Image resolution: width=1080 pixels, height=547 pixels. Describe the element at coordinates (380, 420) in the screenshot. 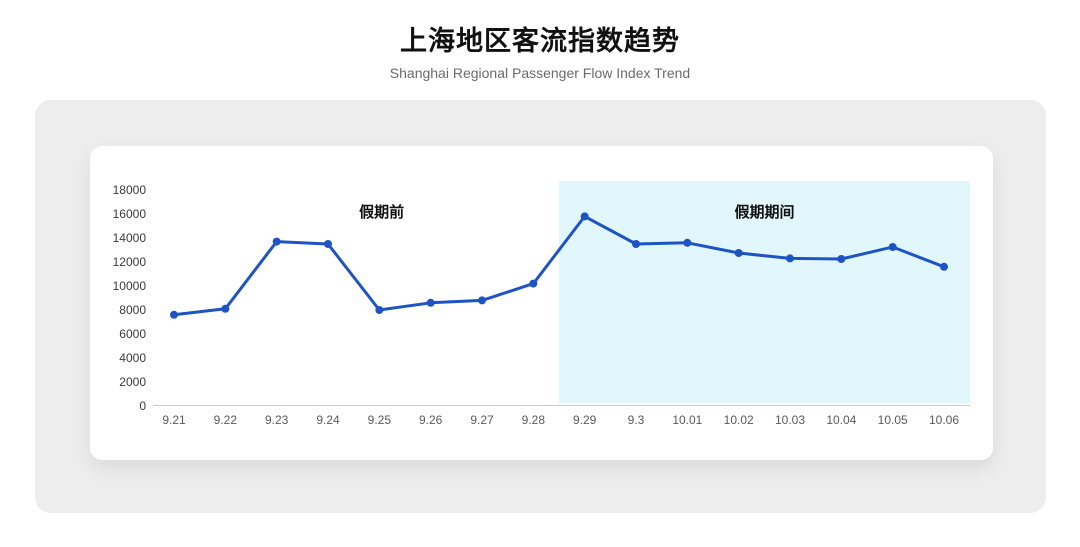

I see `x-tick-label: 9.25` at that location.